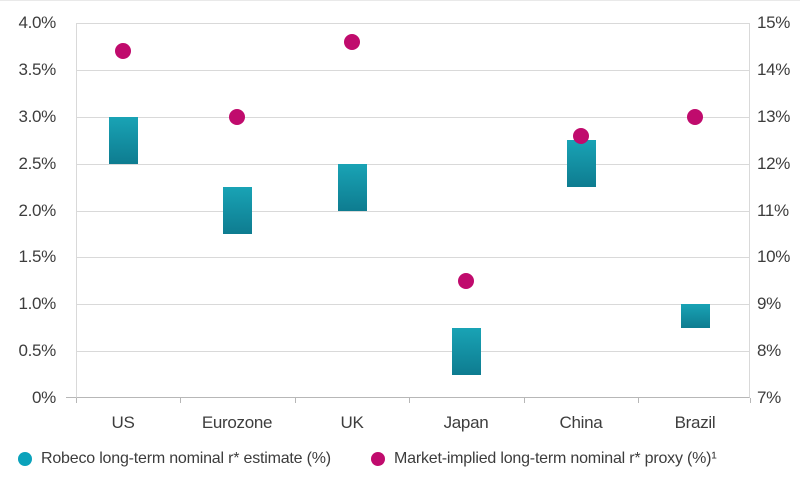 This screenshot has width=800, height=481. I want to click on right-axis-label-10-: 10%, so click(774, 257).